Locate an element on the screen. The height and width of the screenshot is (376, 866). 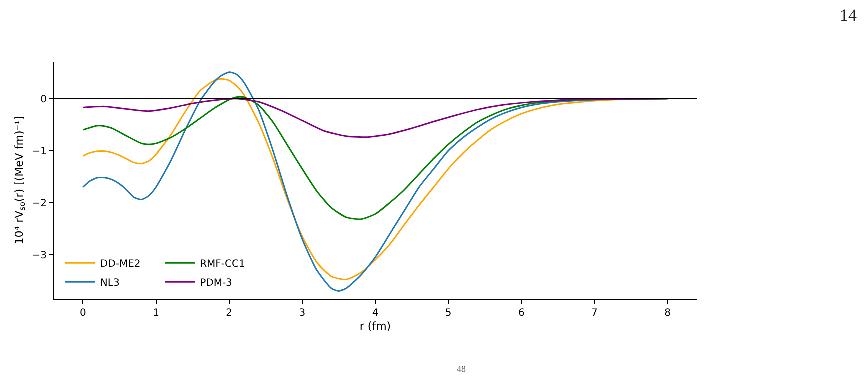
legend-label: NL3 is located at coordinates (110, 284).